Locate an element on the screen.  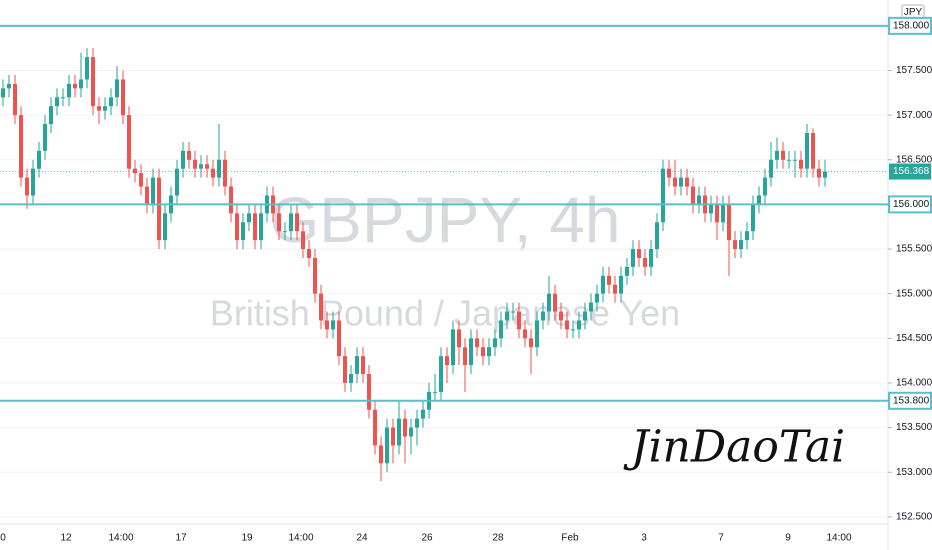
y-tick-label: 154.000 is located at coordinates (914, 383).